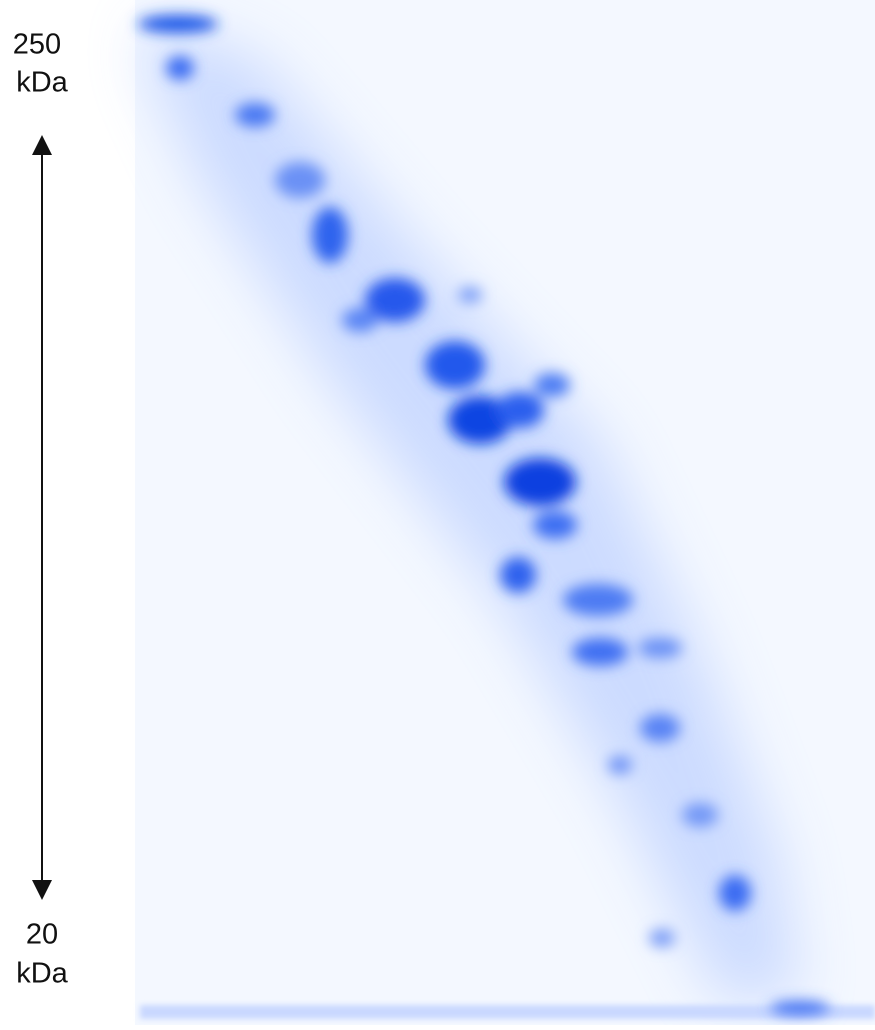  What do you see at coordinates (42, 83) in the screenshot?
I see `top-marker-unit: kDa` at bounding box center [42, 83].